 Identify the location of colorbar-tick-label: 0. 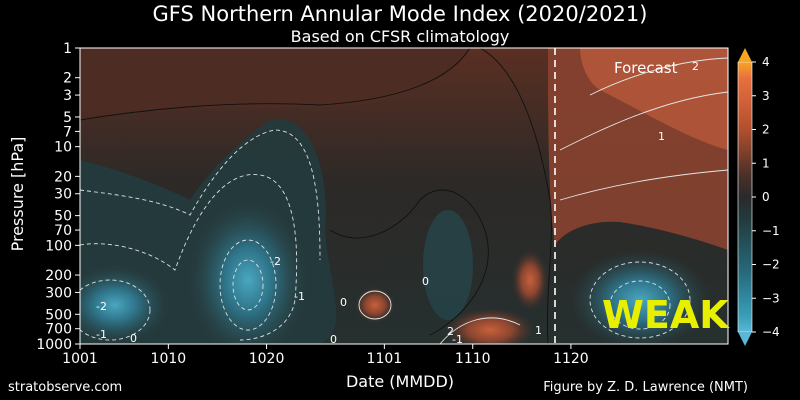
(766, 197).